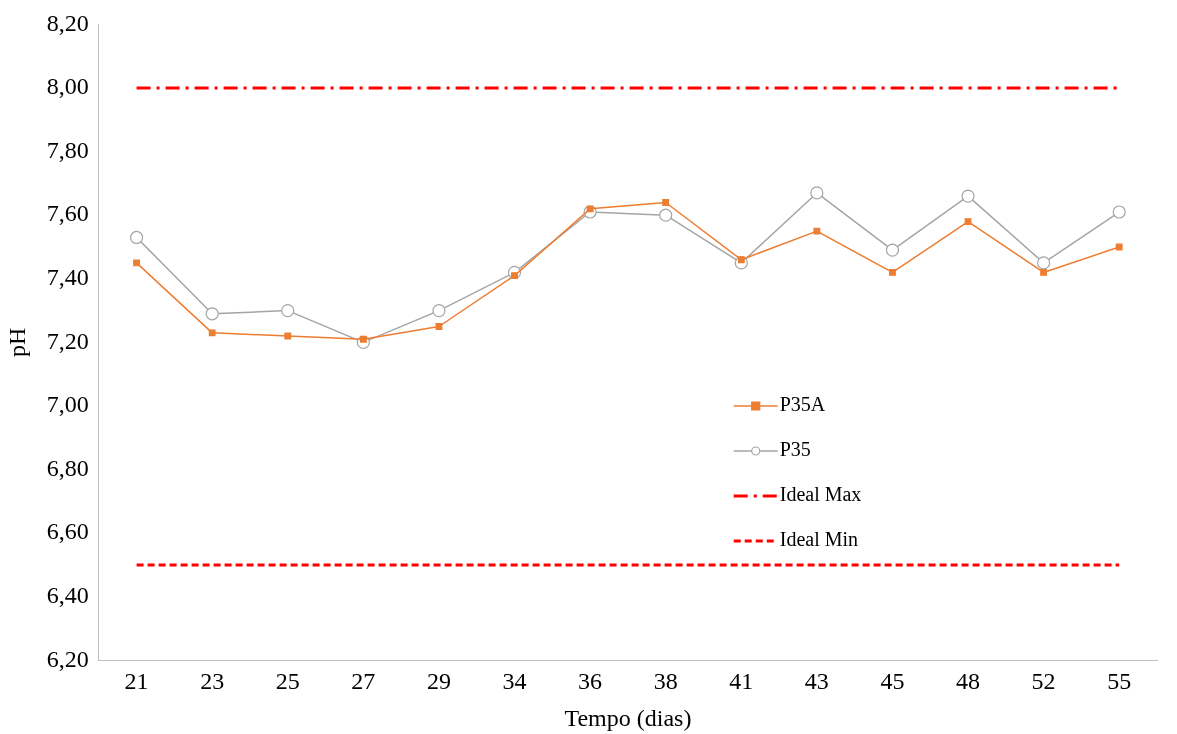 The image size is (1177, 734). I want to click on x-tick-label: 29, so click(438, 681).